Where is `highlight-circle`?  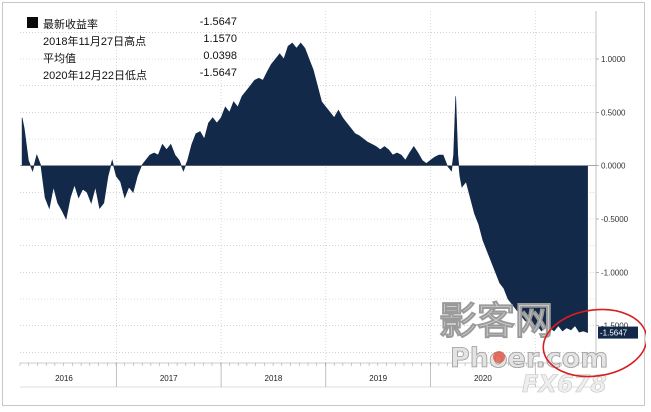 highlight-circle is located at coordinates (594, 343).